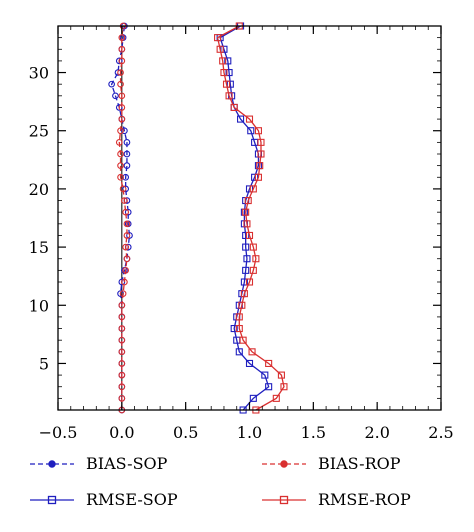 Image resolution: width=474 pixels, height=532 pixels. Describe the element at coordinates (244, 218) in the screenshot. I see `series-line-rmse-sop` at that location.